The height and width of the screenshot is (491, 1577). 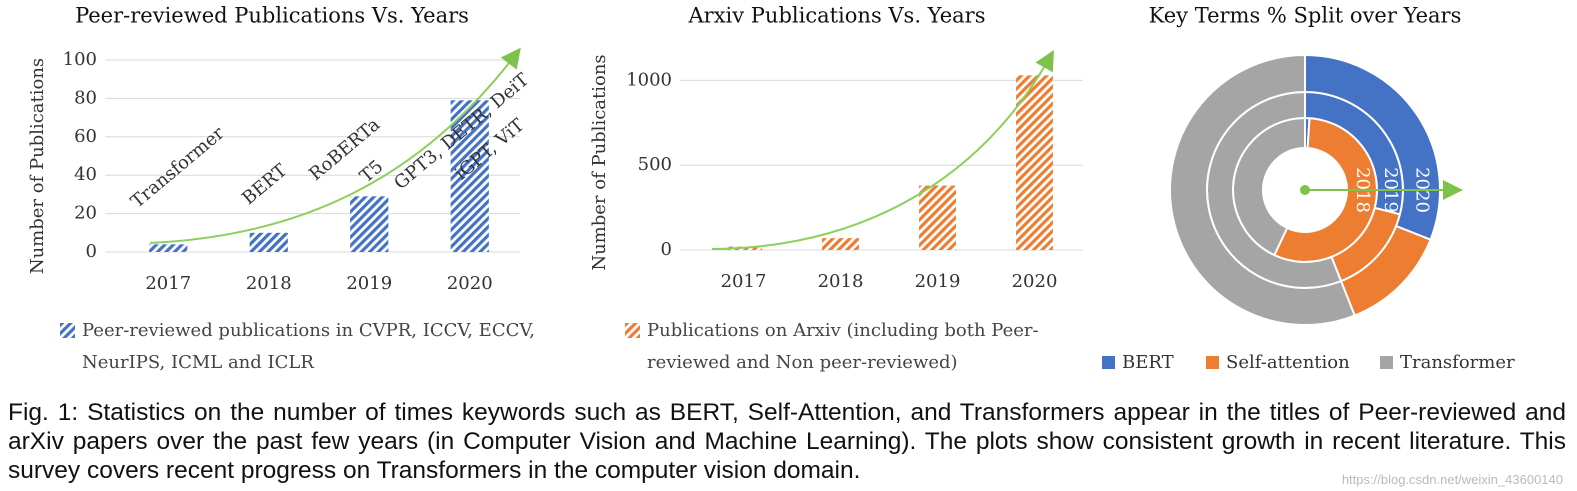 I want to click on y-tick-label: 500, so click(x=655, y=164).